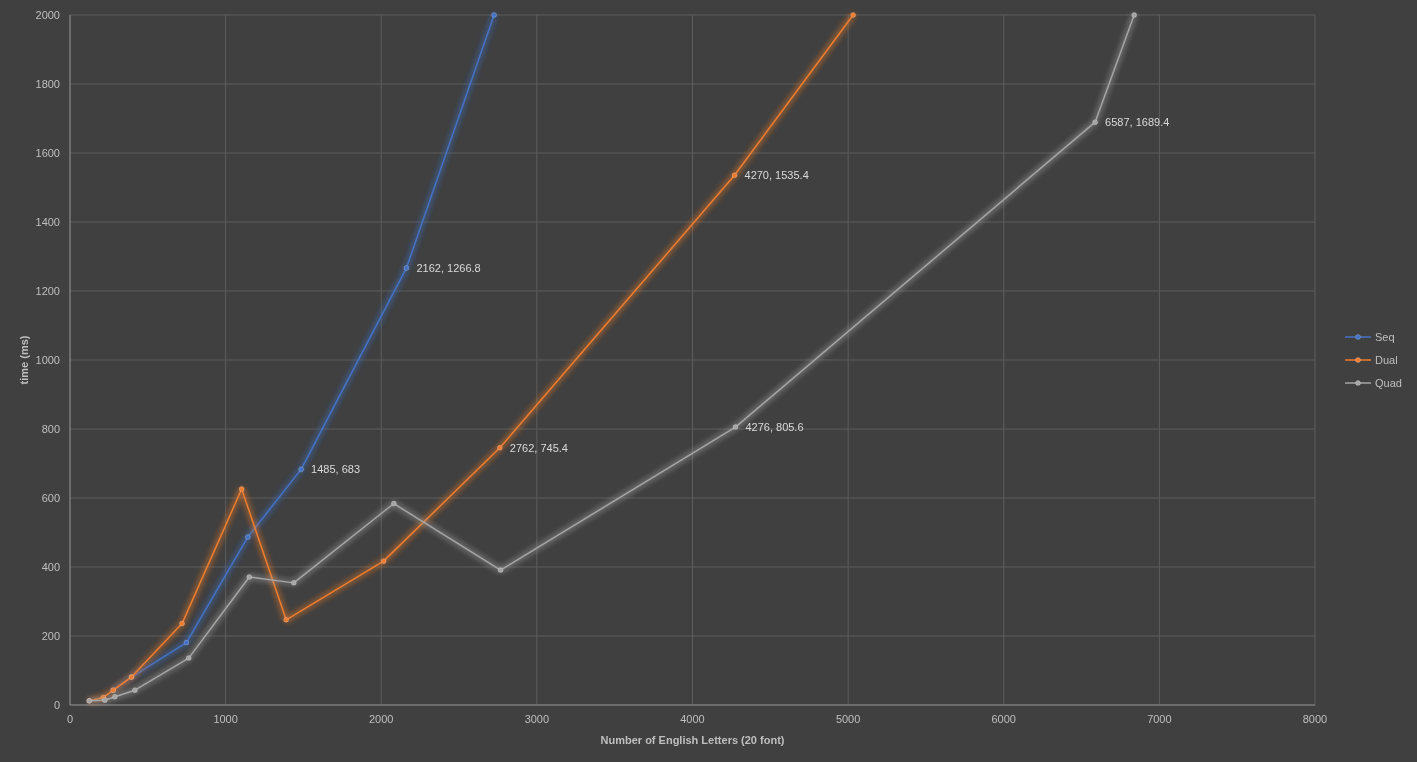 The image size is (1417, 762). I want to click on y-tick-label: 0, so click(56, 705).